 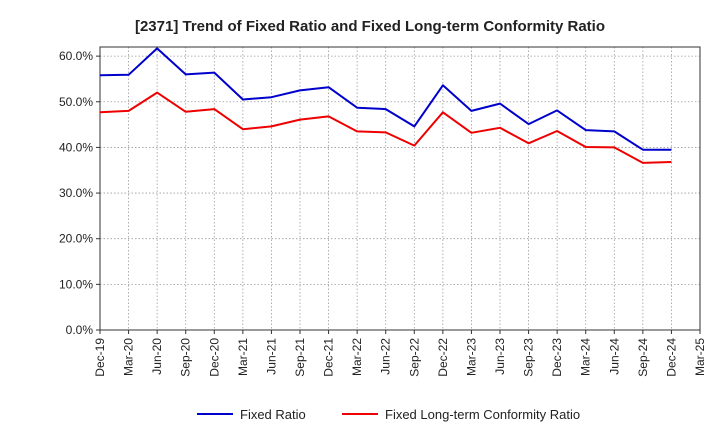 I want to click on y-tick-label: 60.0%, so click(x=76, y=56).